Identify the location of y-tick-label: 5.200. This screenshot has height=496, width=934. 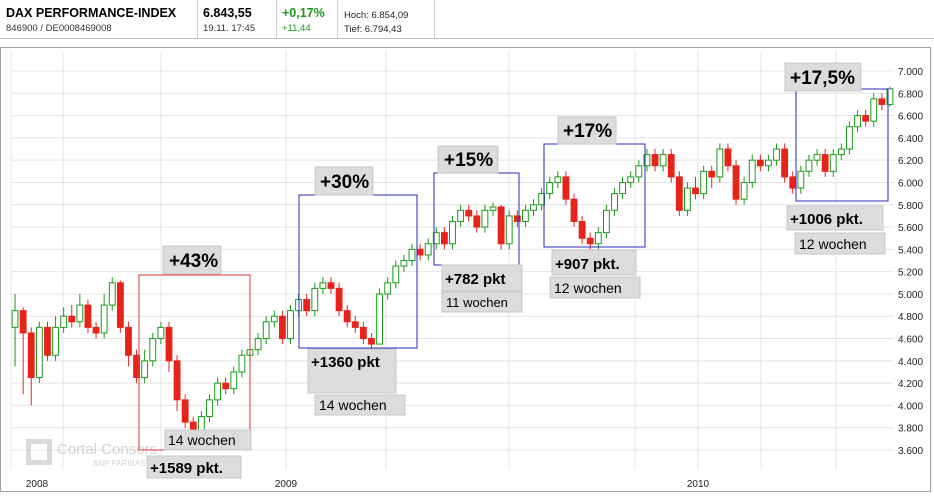
(910, 273).